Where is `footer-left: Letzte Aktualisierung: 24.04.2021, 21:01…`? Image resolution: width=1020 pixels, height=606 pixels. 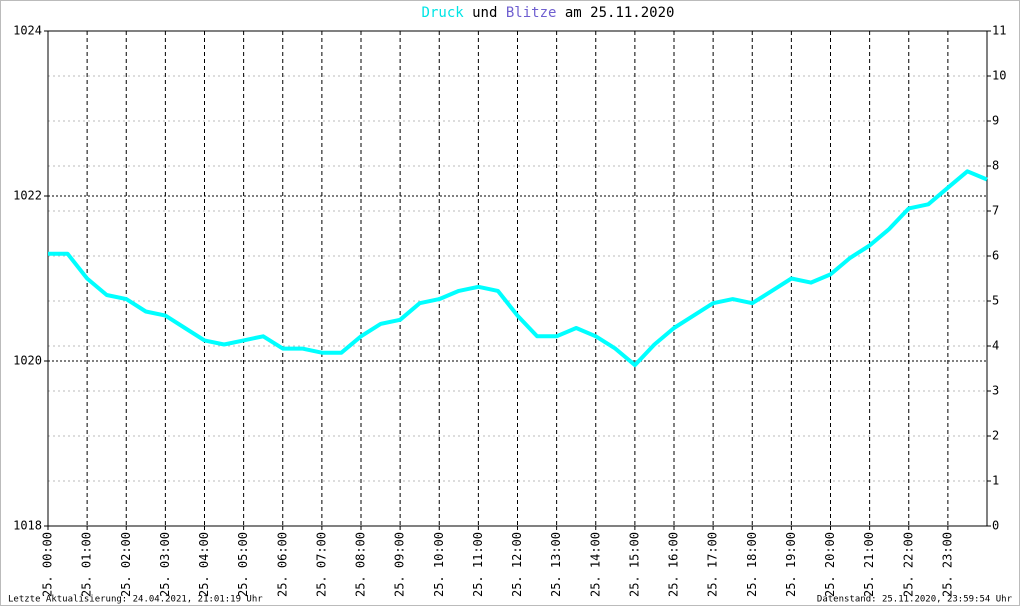
footer-left: Letzte Aktualisierung: 24.04.2021, 21:01… is located at coordinates (135, 600).